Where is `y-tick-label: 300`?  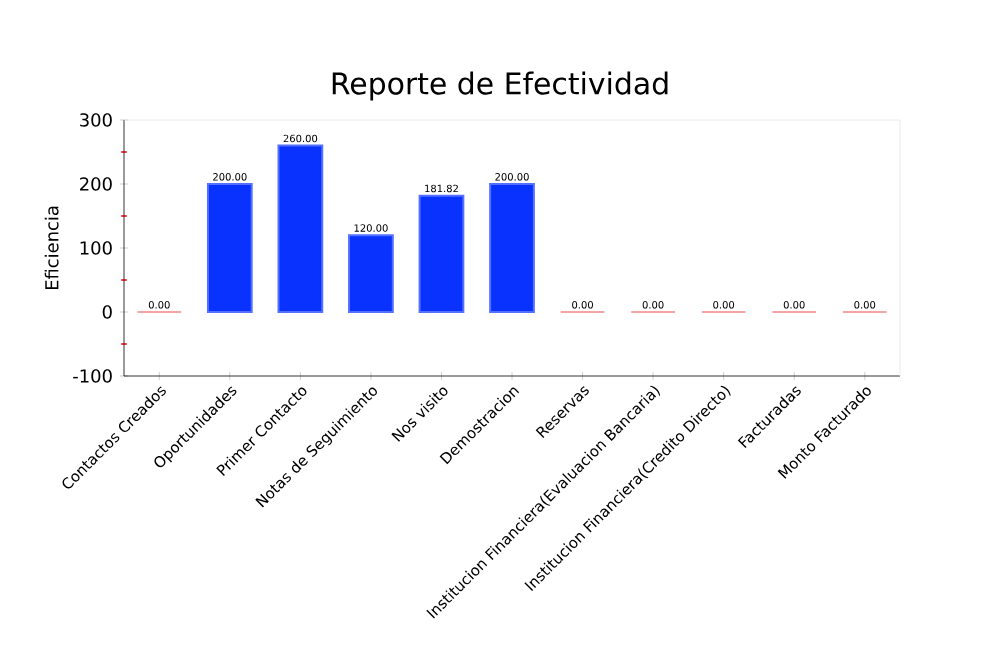 y-tick-label: 300 is located at coordinates (96, 120).